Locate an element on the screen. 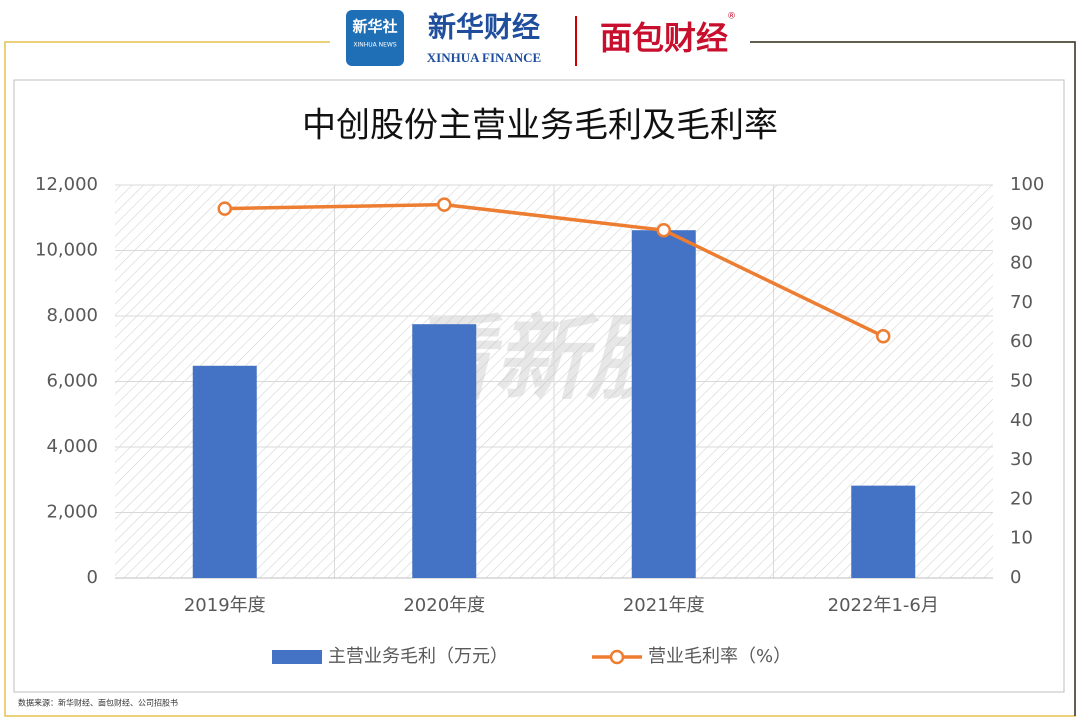  logo-cn: 新华社 is located at coordinates (374, 27).